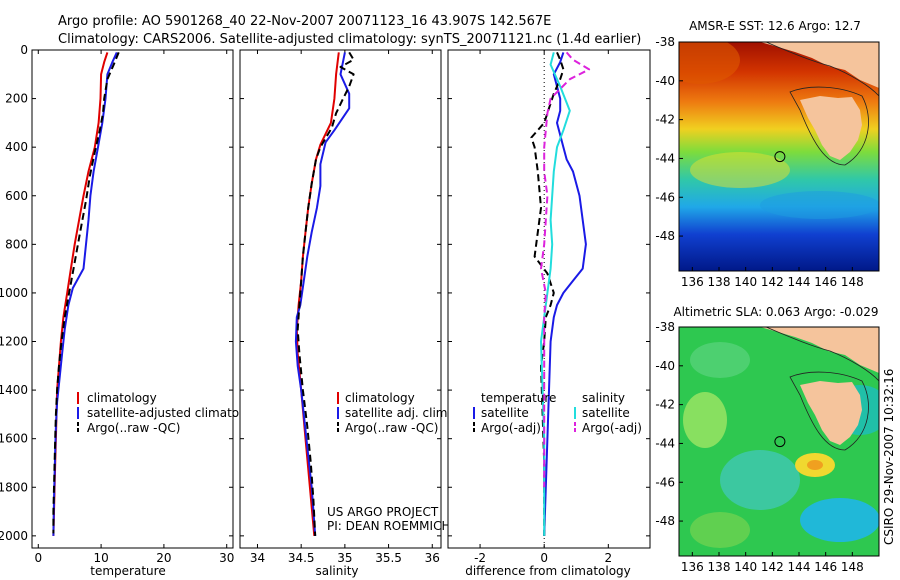  What do you see at coordinates (819, 205) in the screenshot?
I see `sst-cool-patch` at bounding box center [819, 205].